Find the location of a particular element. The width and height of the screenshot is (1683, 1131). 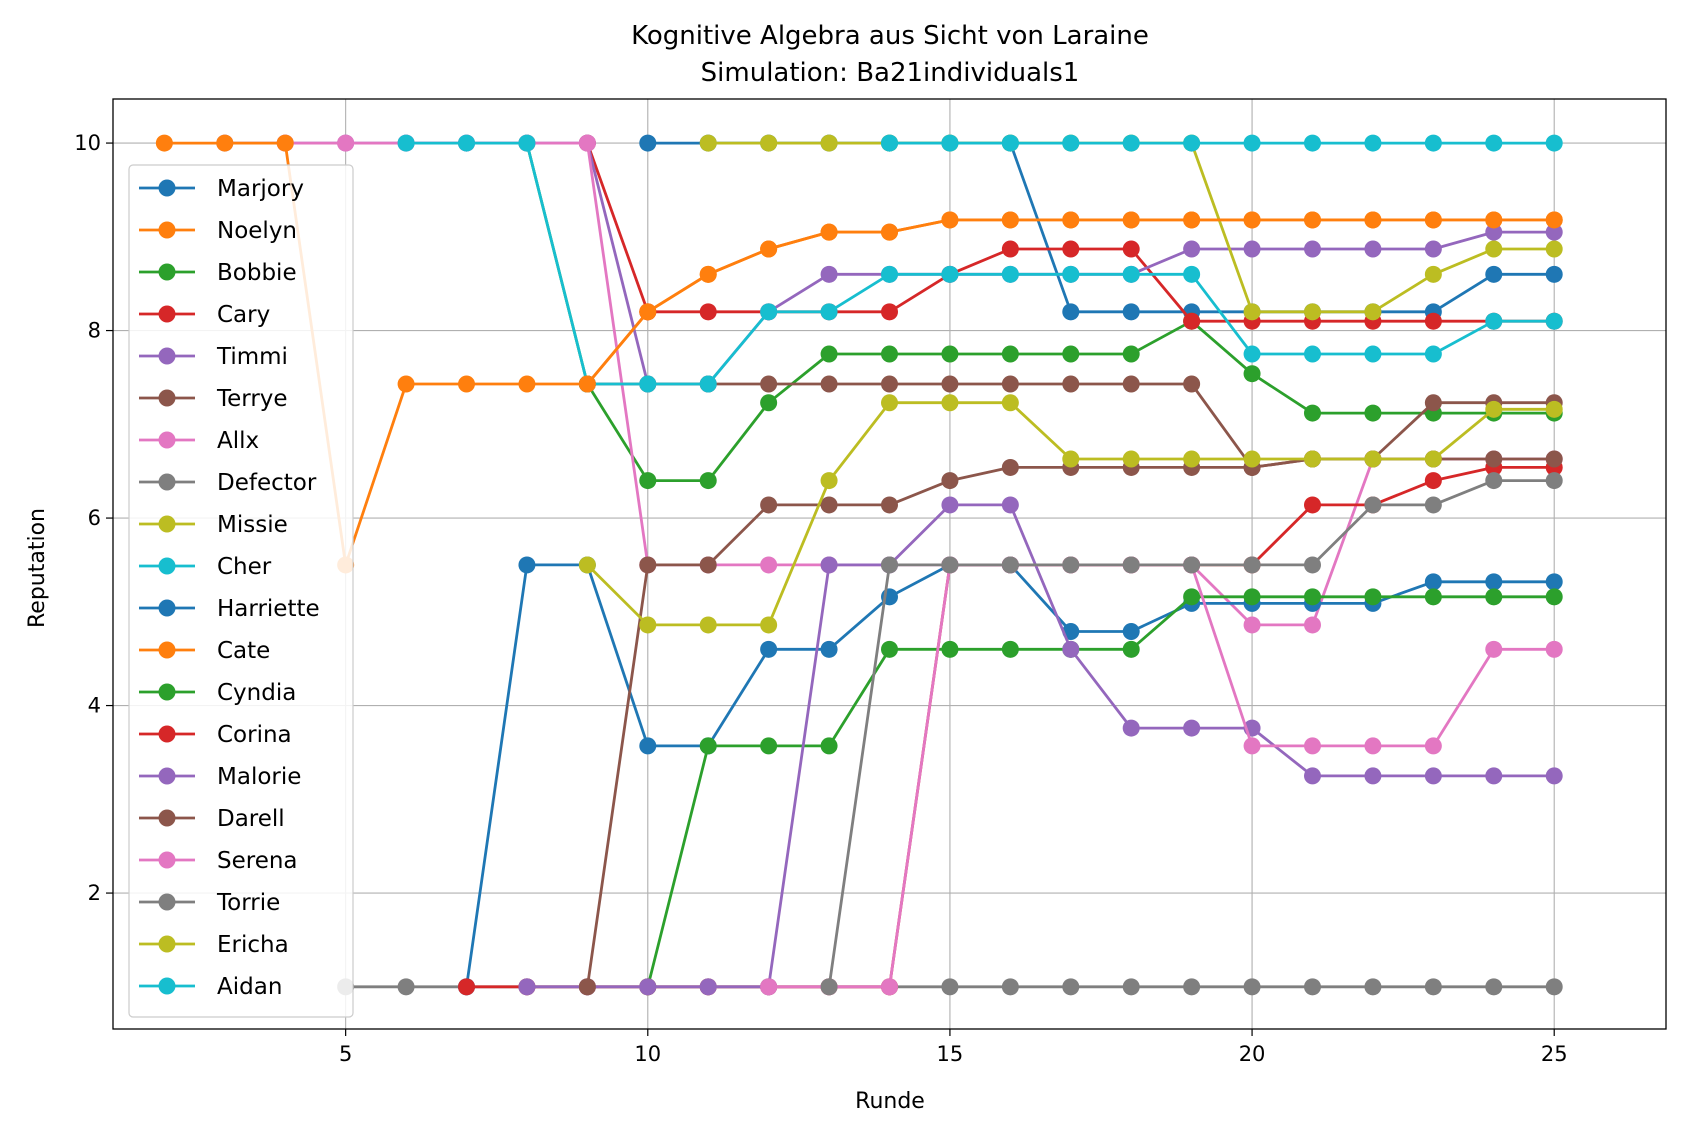

chart-subtitle: Simulation: Ba21individuals1 is located at coordinates (890, 73).